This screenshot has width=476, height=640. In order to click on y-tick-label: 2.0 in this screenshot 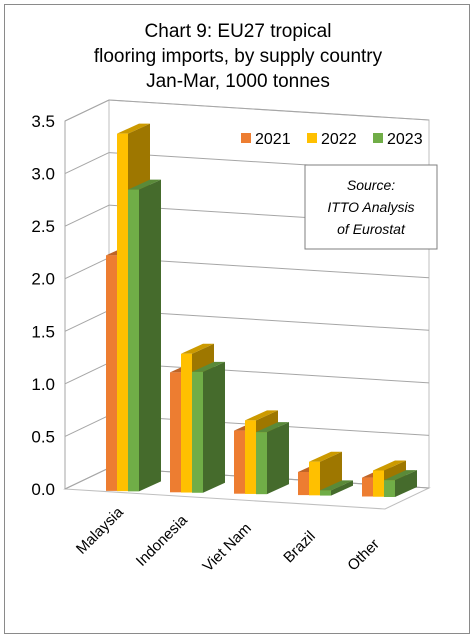, I will do `click(43, 279)`.